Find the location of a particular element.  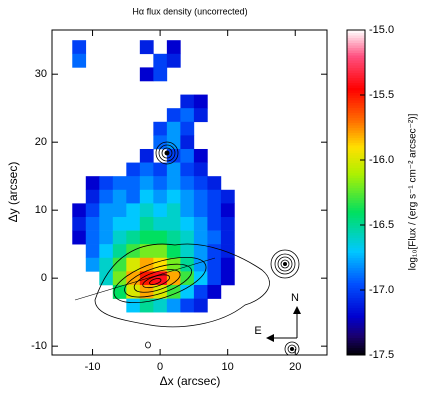

colorbar-tick-label: -15.0 is located at coordinates (381, 30).